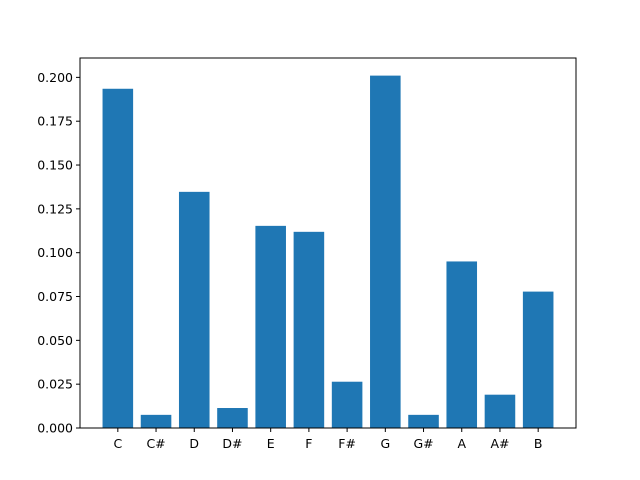 The height and width of the screenshot is (480, 640). What do you see at coordinates (309, 329) in the screenshot?
I see `bar-f` at bounding box center [309, 329].